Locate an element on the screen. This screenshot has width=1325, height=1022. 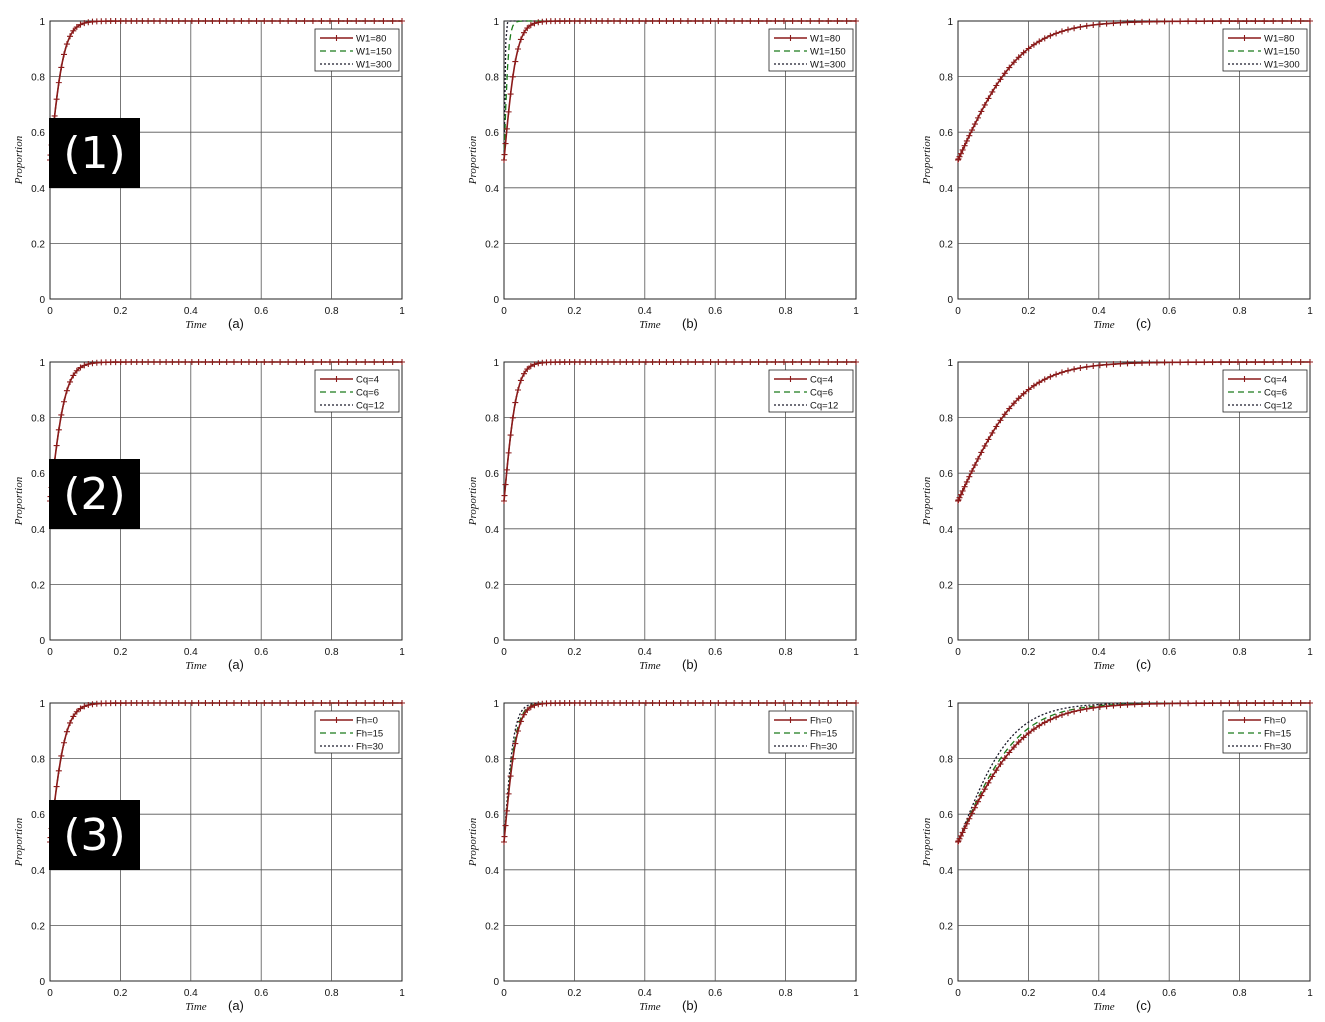
row-label-badge: (1) is located at coordinates (94, 153).